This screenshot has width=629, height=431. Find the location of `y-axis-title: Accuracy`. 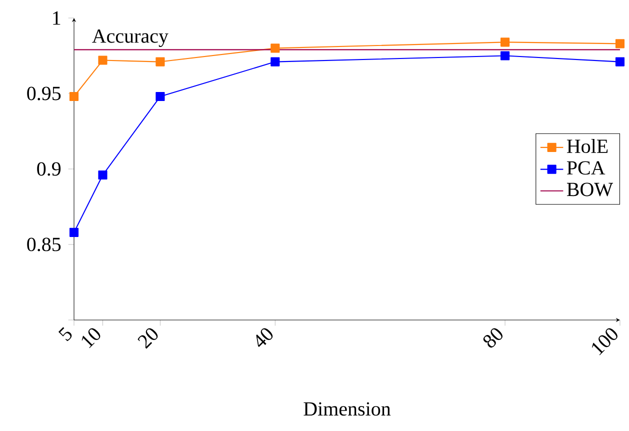

y-axis-title: Accuracy is located at coordinates (130, 38).